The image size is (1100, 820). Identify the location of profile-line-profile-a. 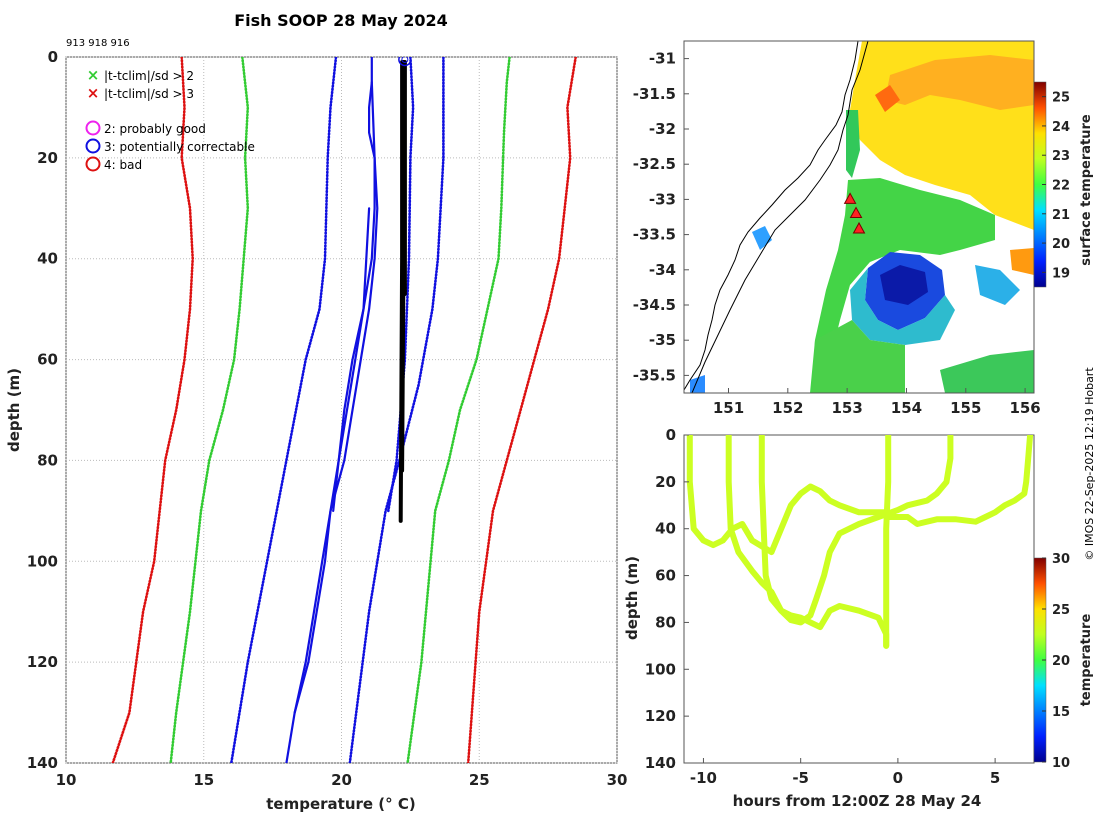
(354, 284).